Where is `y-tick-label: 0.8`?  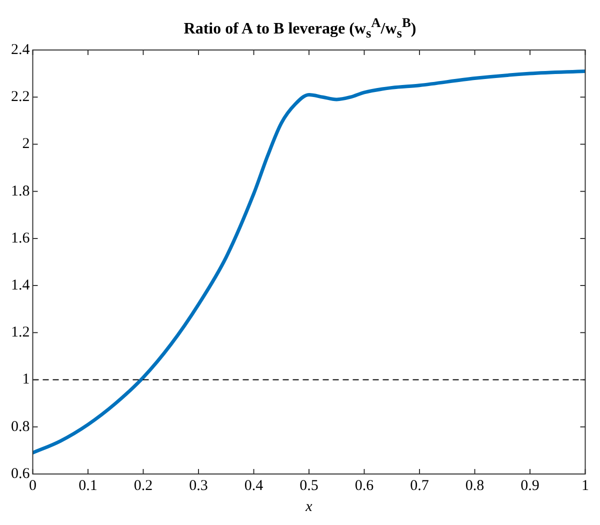 y-tick-label: 0.8 is located at coordinates (20, 426).